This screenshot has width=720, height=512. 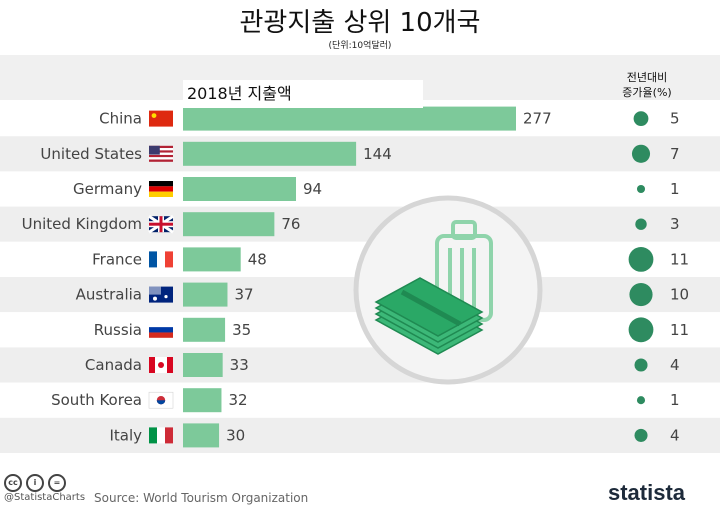 I want to click on footer, so click(x=360, y=483).